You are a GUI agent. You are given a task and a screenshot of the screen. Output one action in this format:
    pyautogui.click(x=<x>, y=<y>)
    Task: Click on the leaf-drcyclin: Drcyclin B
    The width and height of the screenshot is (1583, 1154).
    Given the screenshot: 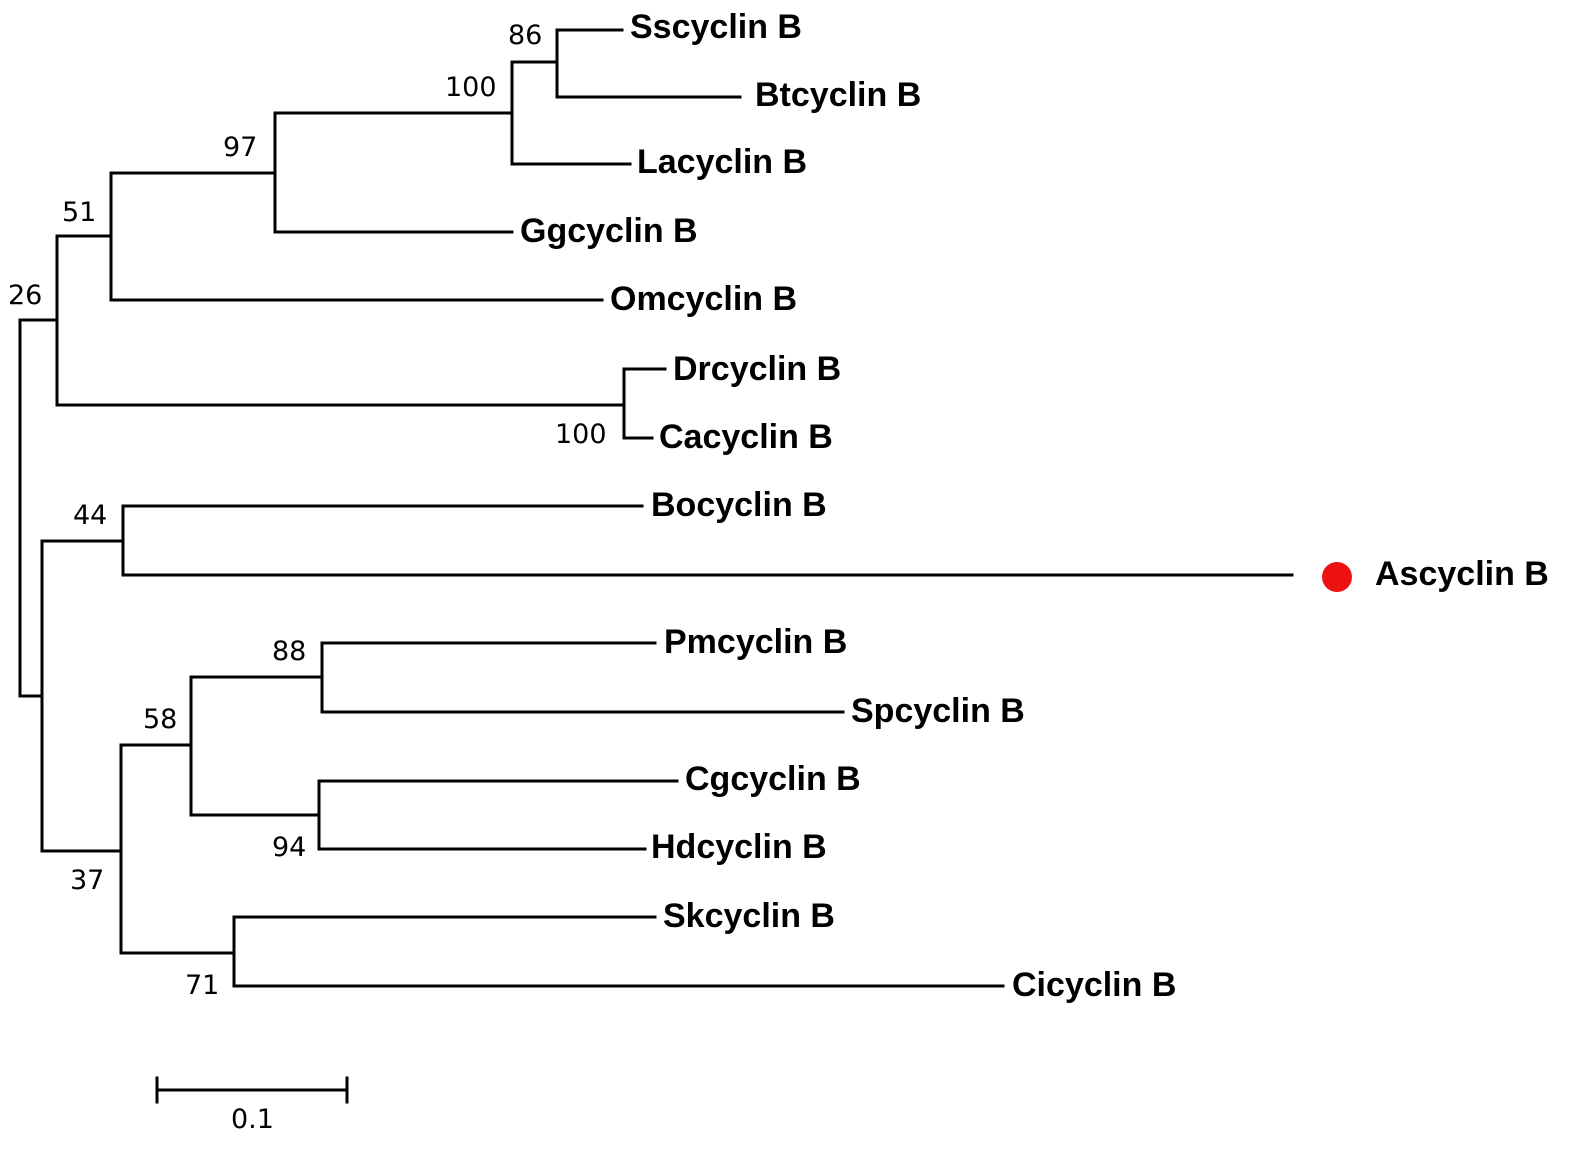 What is the action you would take?
    pyautogui.click(x=757, y=369)
    